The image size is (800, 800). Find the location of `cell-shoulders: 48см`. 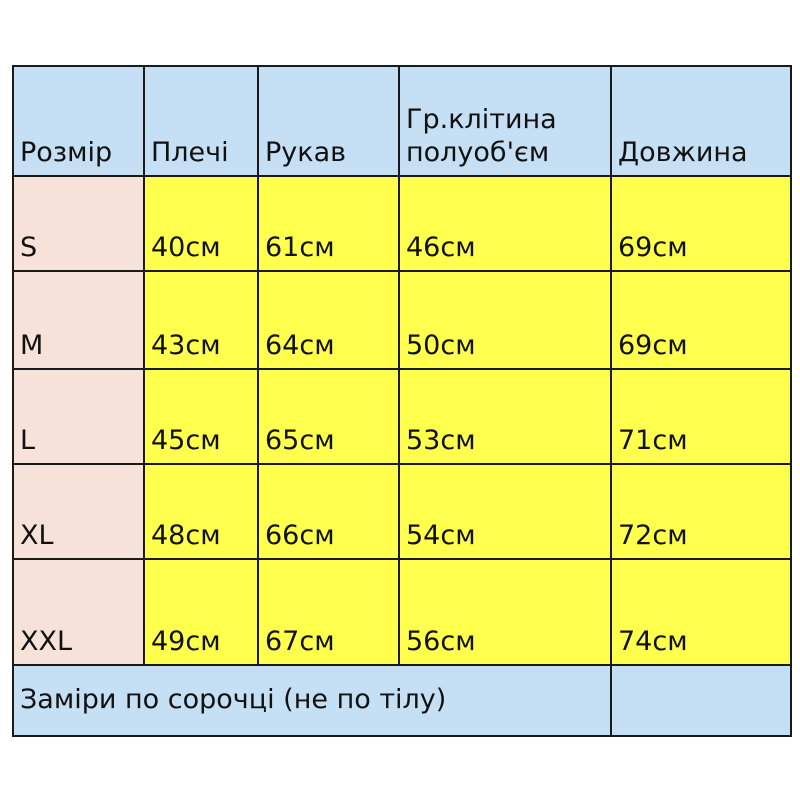

cell-shoulders: 48см is located at coordinates (201, 511).